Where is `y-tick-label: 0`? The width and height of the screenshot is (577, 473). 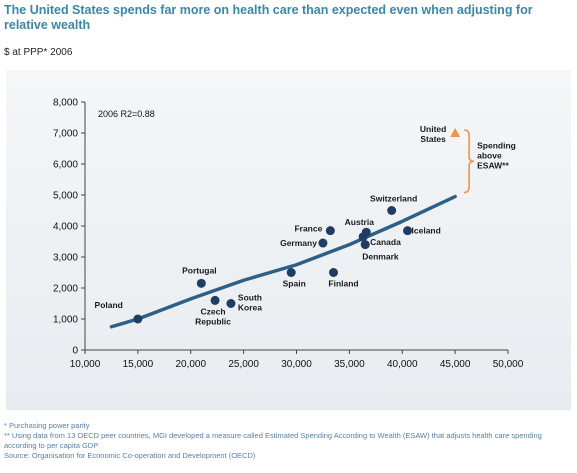
y-tick-label: 0 is located at coordinates (75, 351).